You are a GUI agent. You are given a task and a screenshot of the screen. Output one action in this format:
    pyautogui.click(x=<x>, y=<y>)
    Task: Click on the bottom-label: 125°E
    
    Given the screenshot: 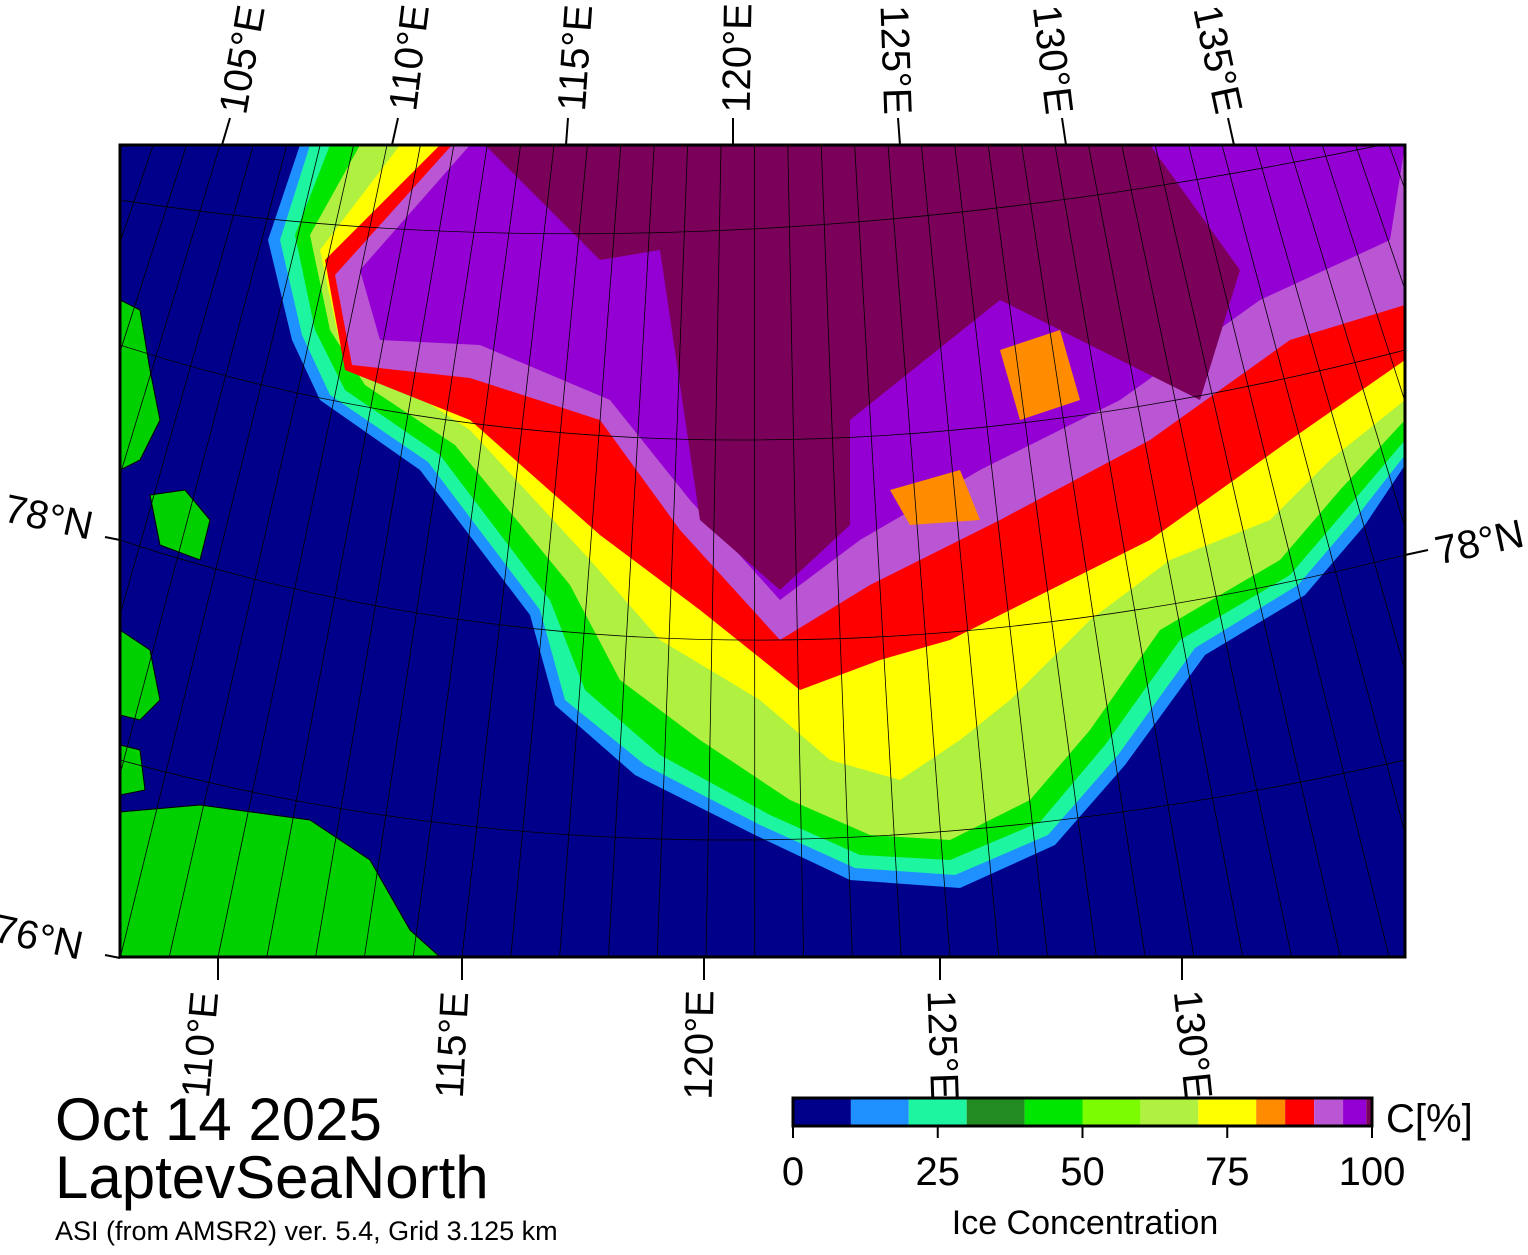 What is the action you would take?
    pyautogui.click(x=943, y=1044)
    